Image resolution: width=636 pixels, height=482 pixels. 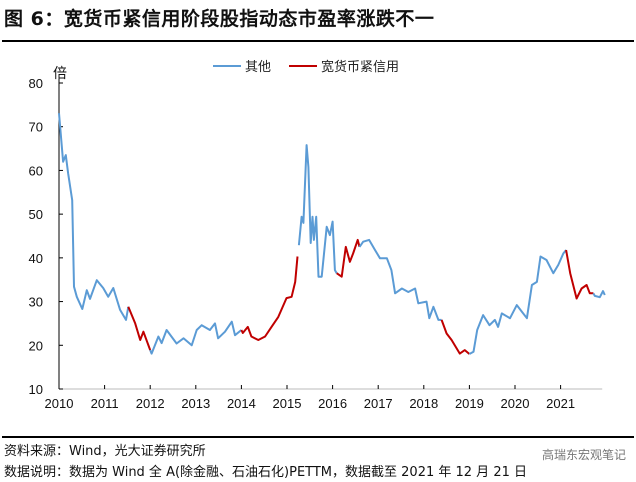 I want to click on title-divider, so click(x=318, y=41).